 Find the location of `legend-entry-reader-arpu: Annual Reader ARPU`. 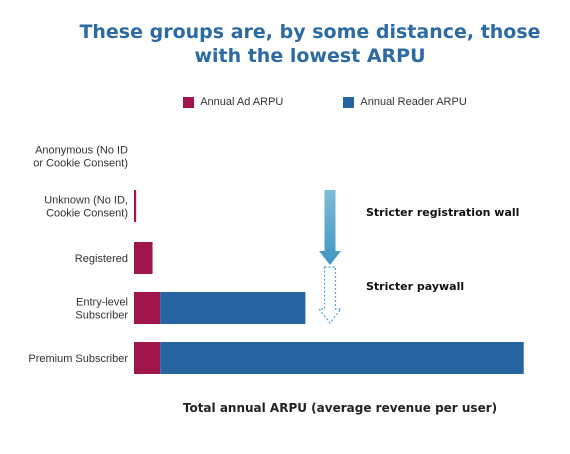

legend-entry-reader-arpu: Annual Reader ARPU is located at coordinates (385, 102).